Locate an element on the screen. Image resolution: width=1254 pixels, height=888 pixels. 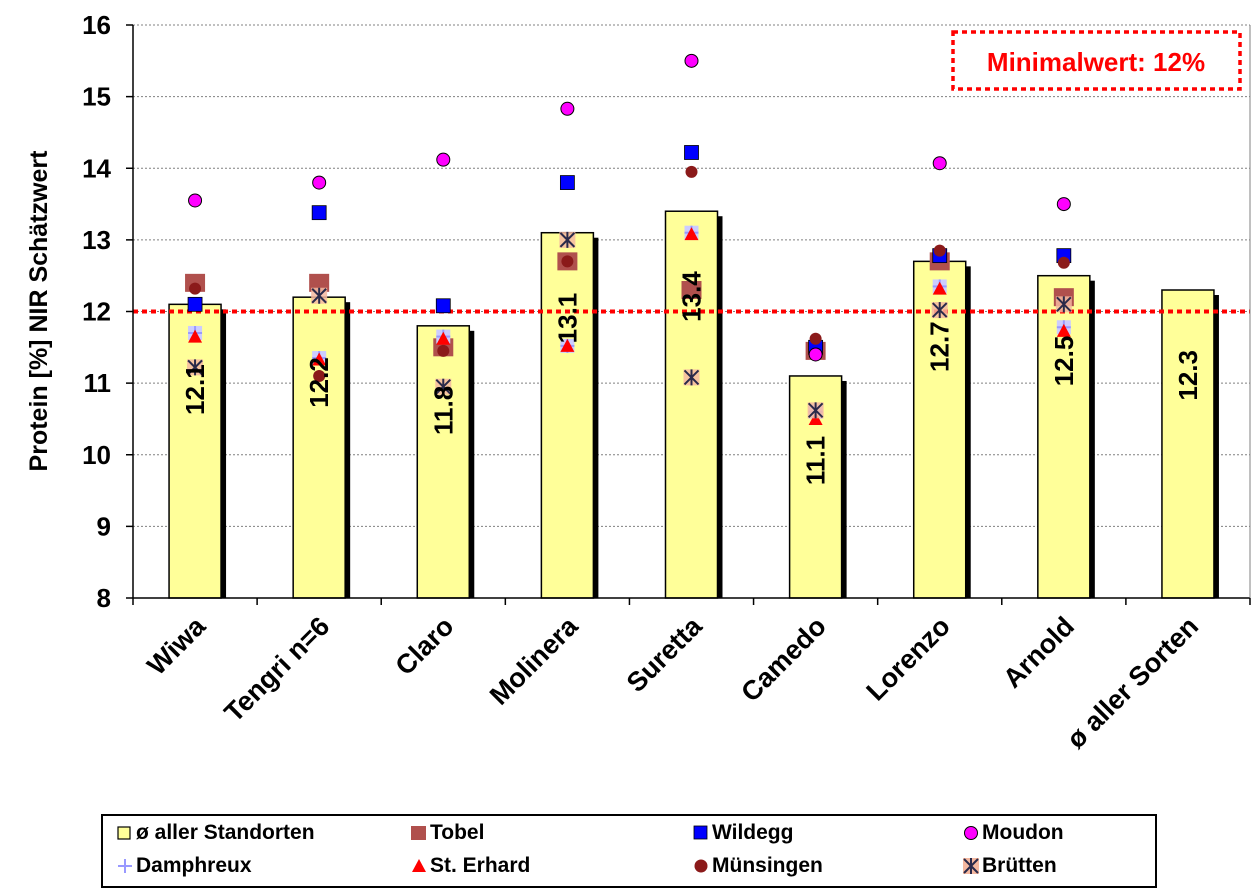
bar-value-label: 12.2 is located at coordinates (319, 382).